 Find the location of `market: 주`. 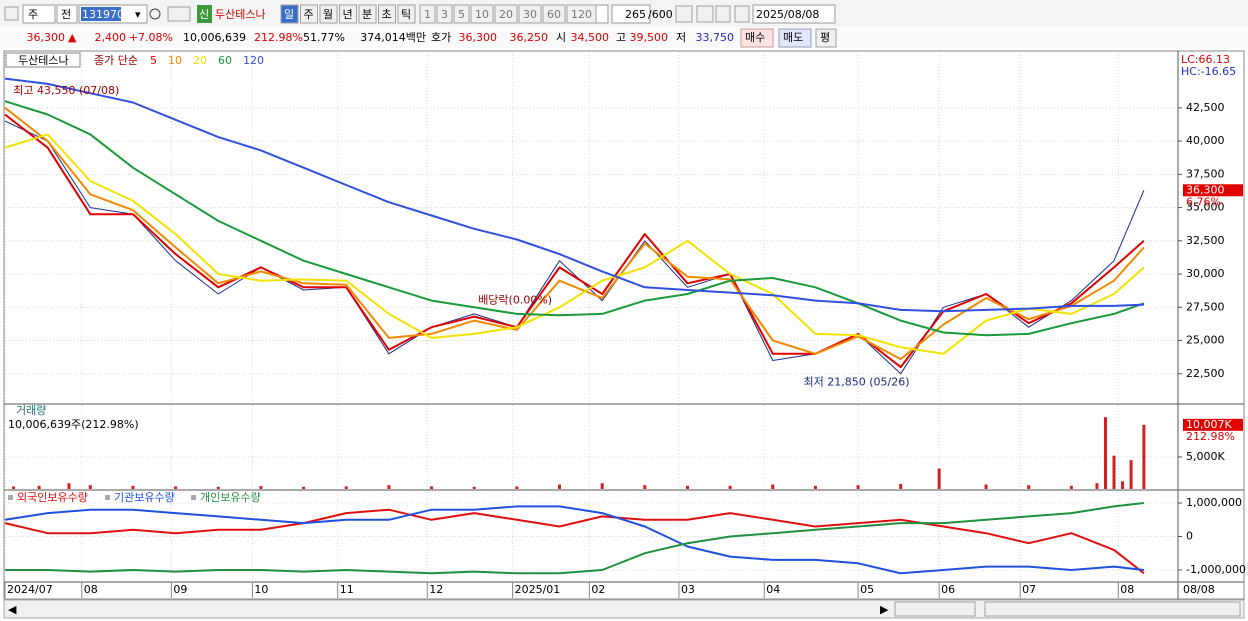

market: 주 is located at coordinates (33, 14).